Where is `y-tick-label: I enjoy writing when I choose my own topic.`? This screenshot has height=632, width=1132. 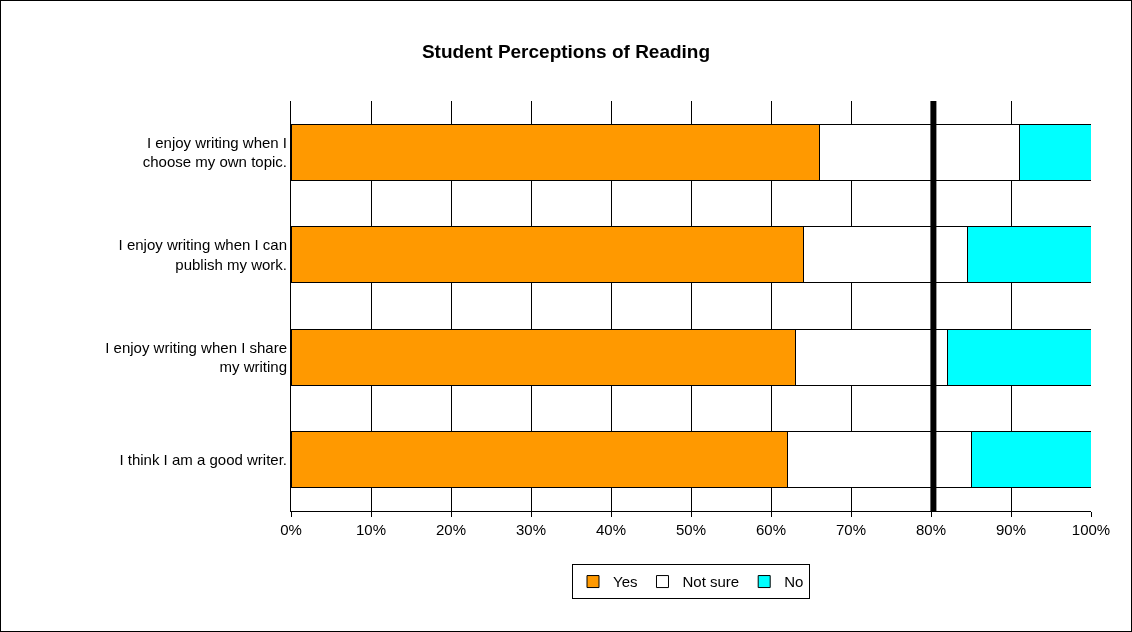
y-tick-label: I enjoy writing when I choose my own topic. is located at coordinates (214, 152).